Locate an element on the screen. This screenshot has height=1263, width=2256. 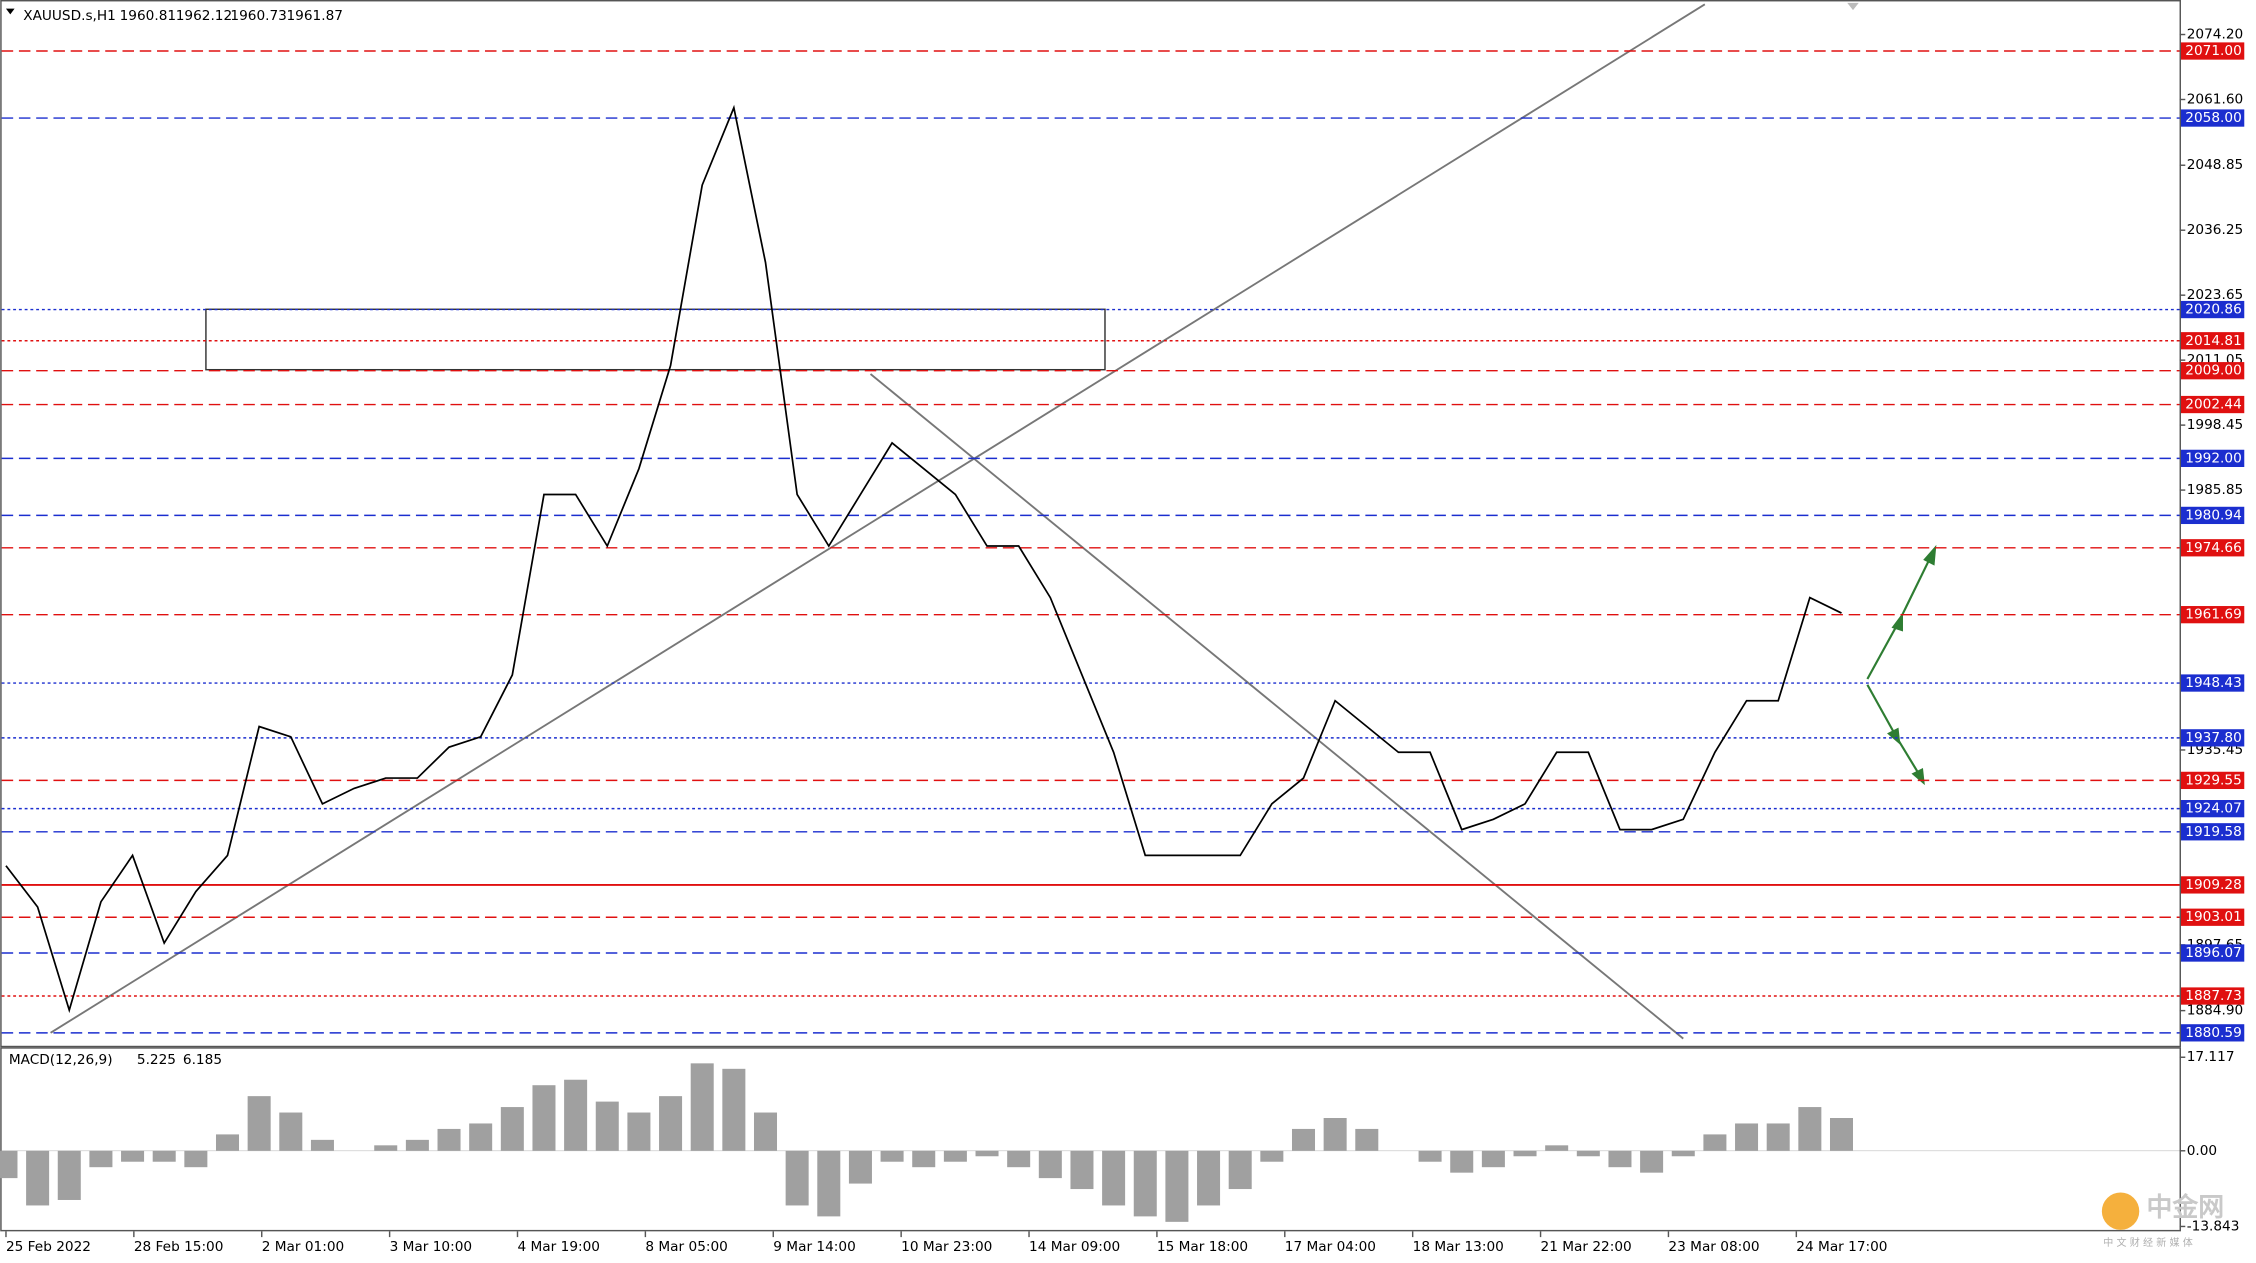
level-label: 1887.73 is located at coordinates (2213, 996).